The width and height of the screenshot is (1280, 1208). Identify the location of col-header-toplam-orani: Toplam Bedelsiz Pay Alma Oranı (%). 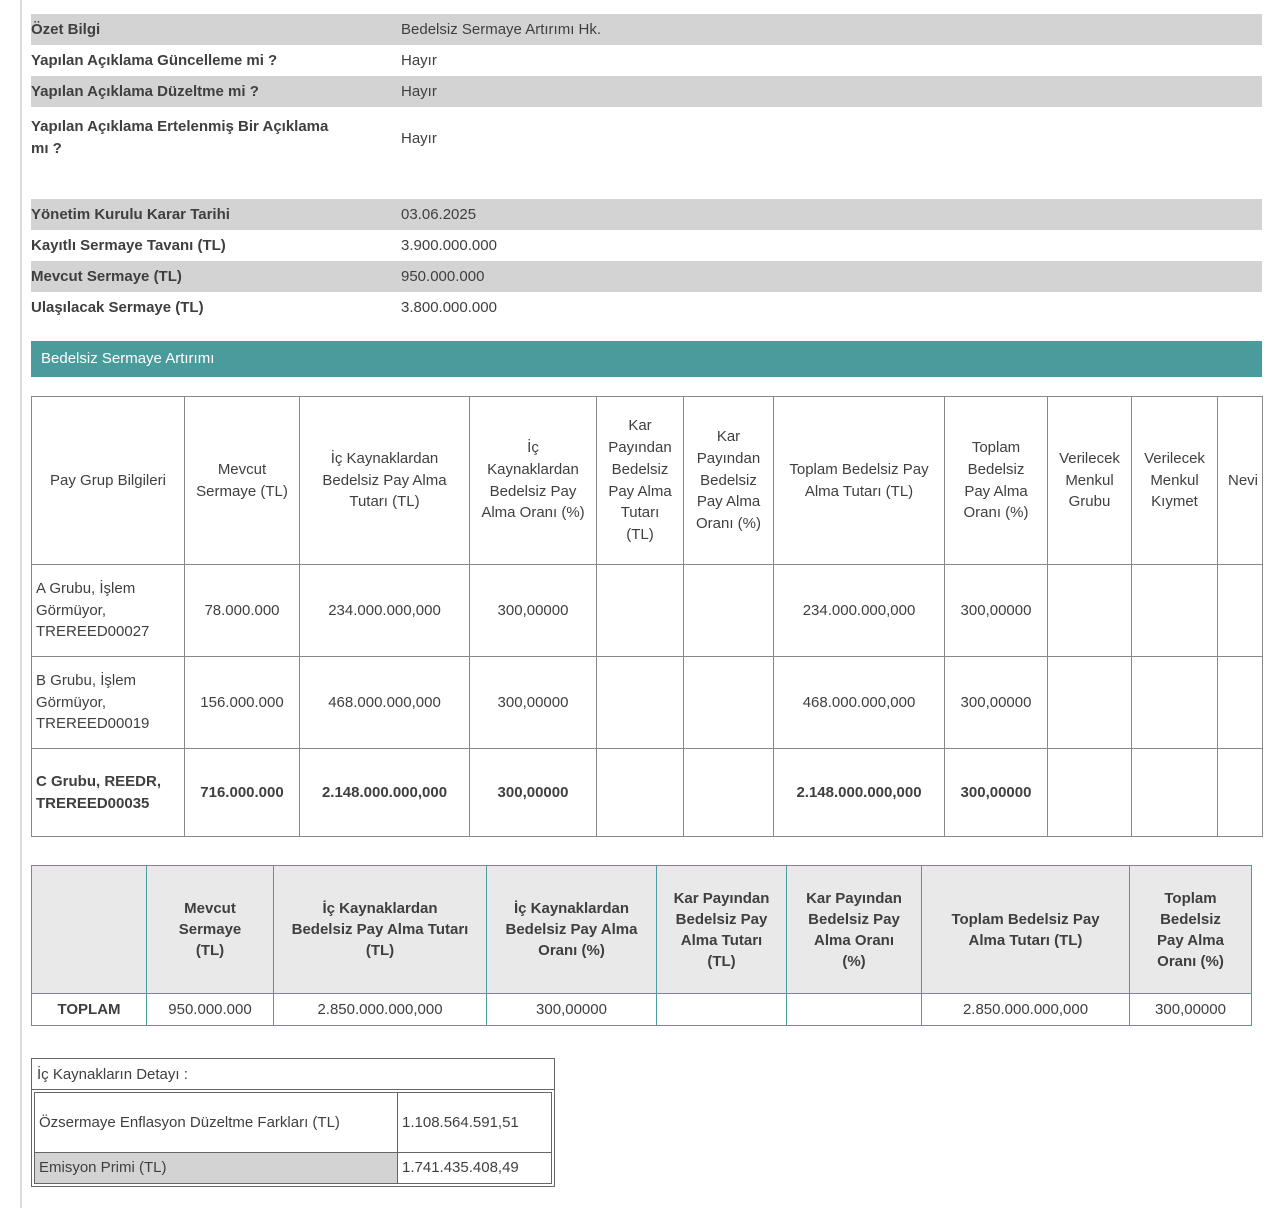
(996, 480).